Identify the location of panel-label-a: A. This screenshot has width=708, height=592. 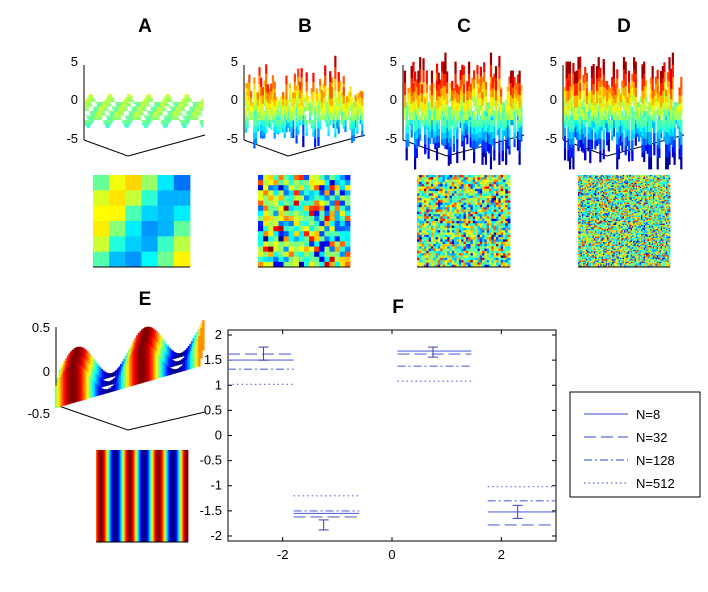
(145, 26).